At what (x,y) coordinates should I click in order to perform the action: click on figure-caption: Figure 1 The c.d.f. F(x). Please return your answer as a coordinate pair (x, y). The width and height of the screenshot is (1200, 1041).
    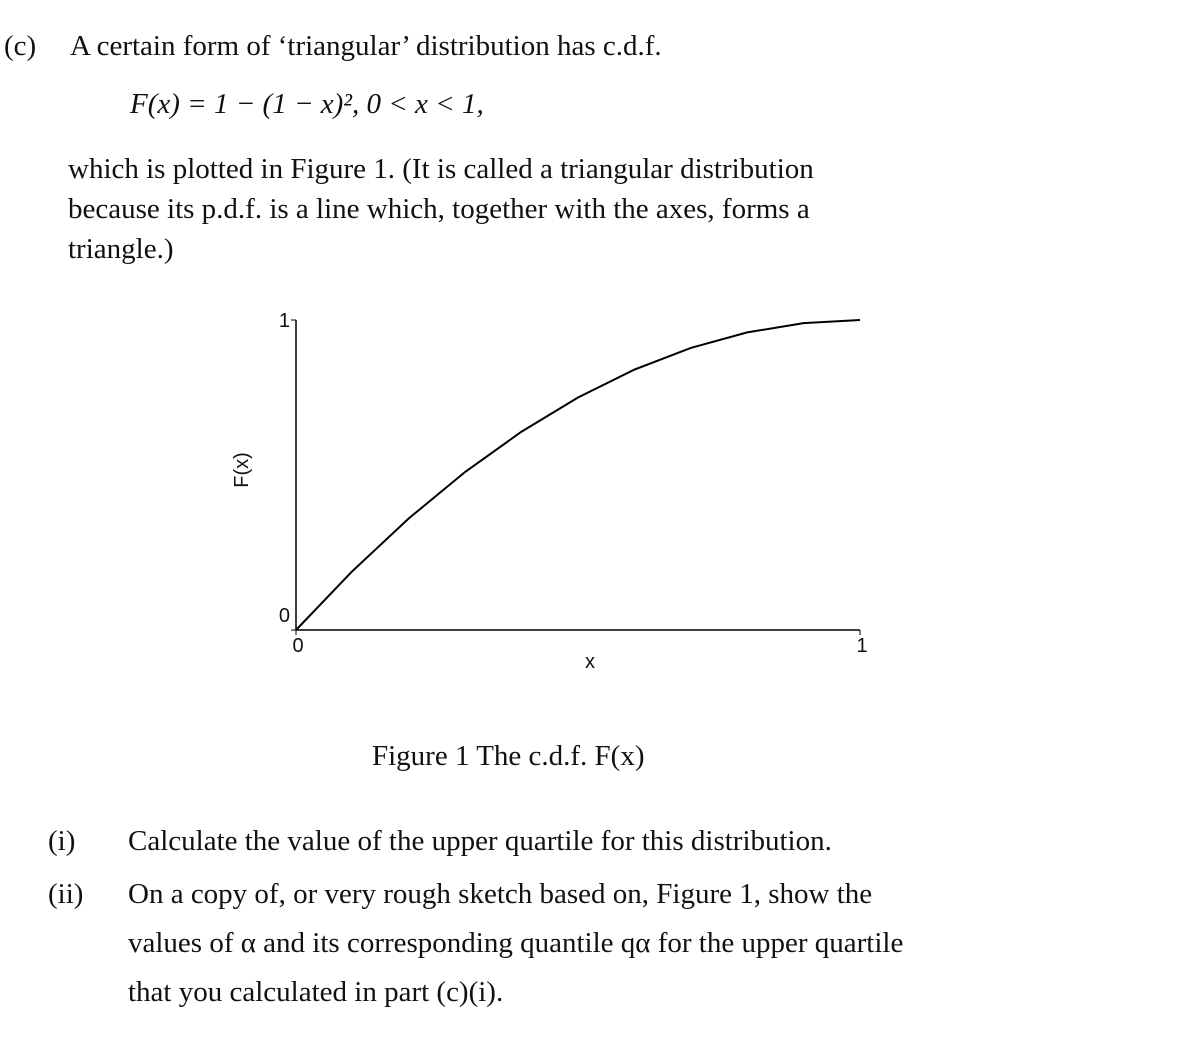
    Looking at the image, I should click on (508, 756).